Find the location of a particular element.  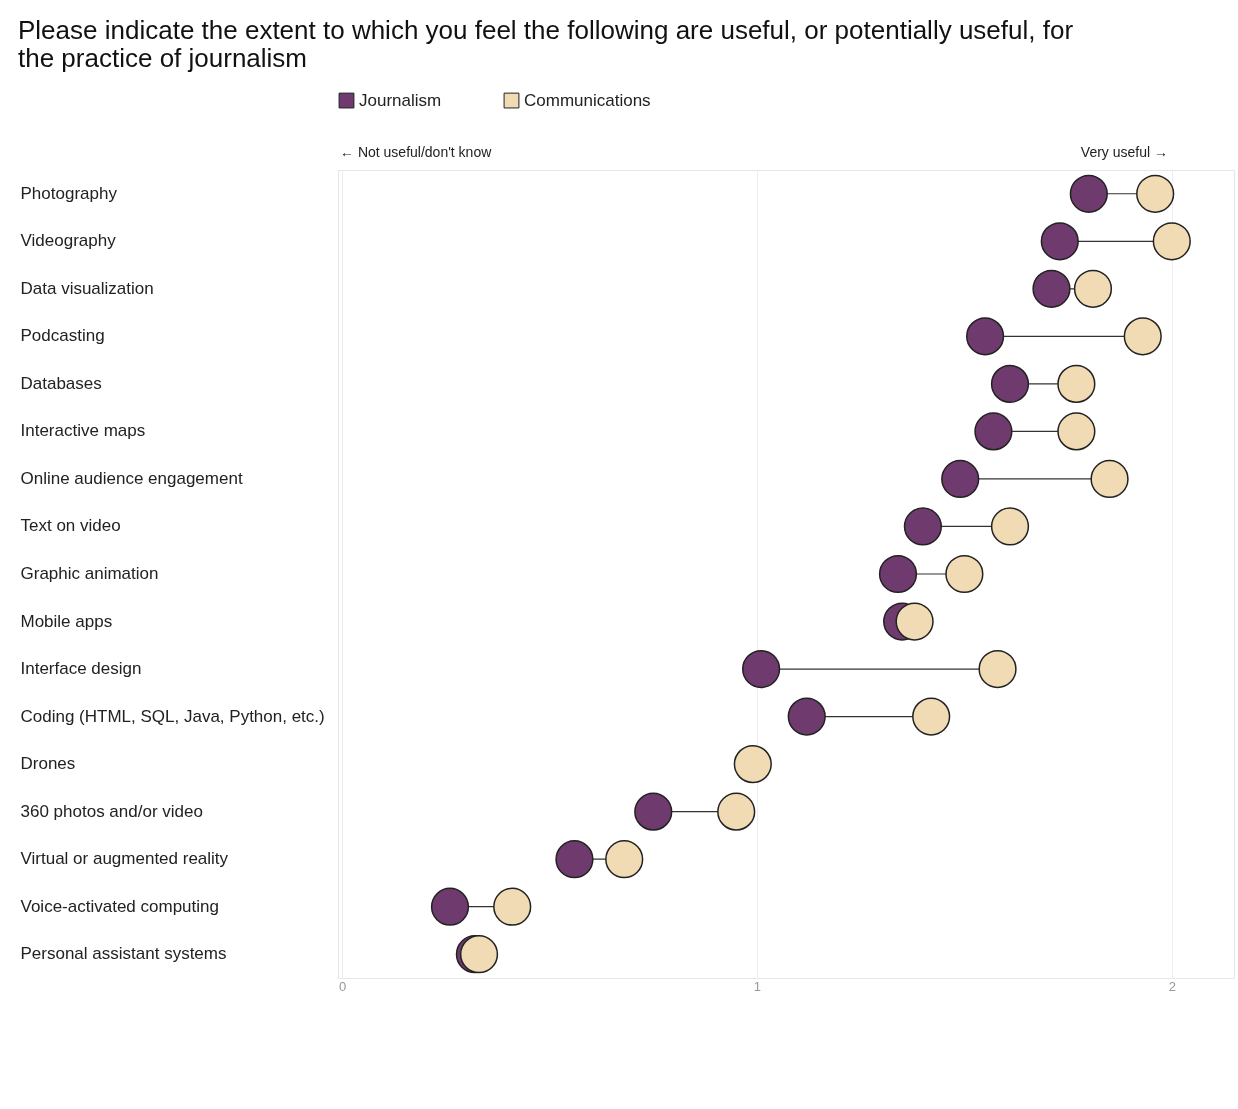

y-tick-label: Virtual or augmented reality is located at coordinates (124, 859).